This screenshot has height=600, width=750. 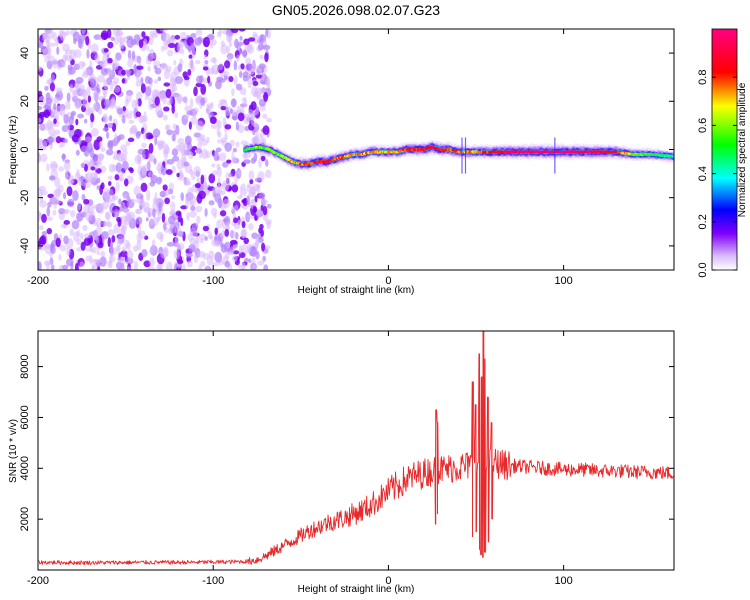 I want to click on snr-y-tick-label: 2000, so click(x=25, y=519).